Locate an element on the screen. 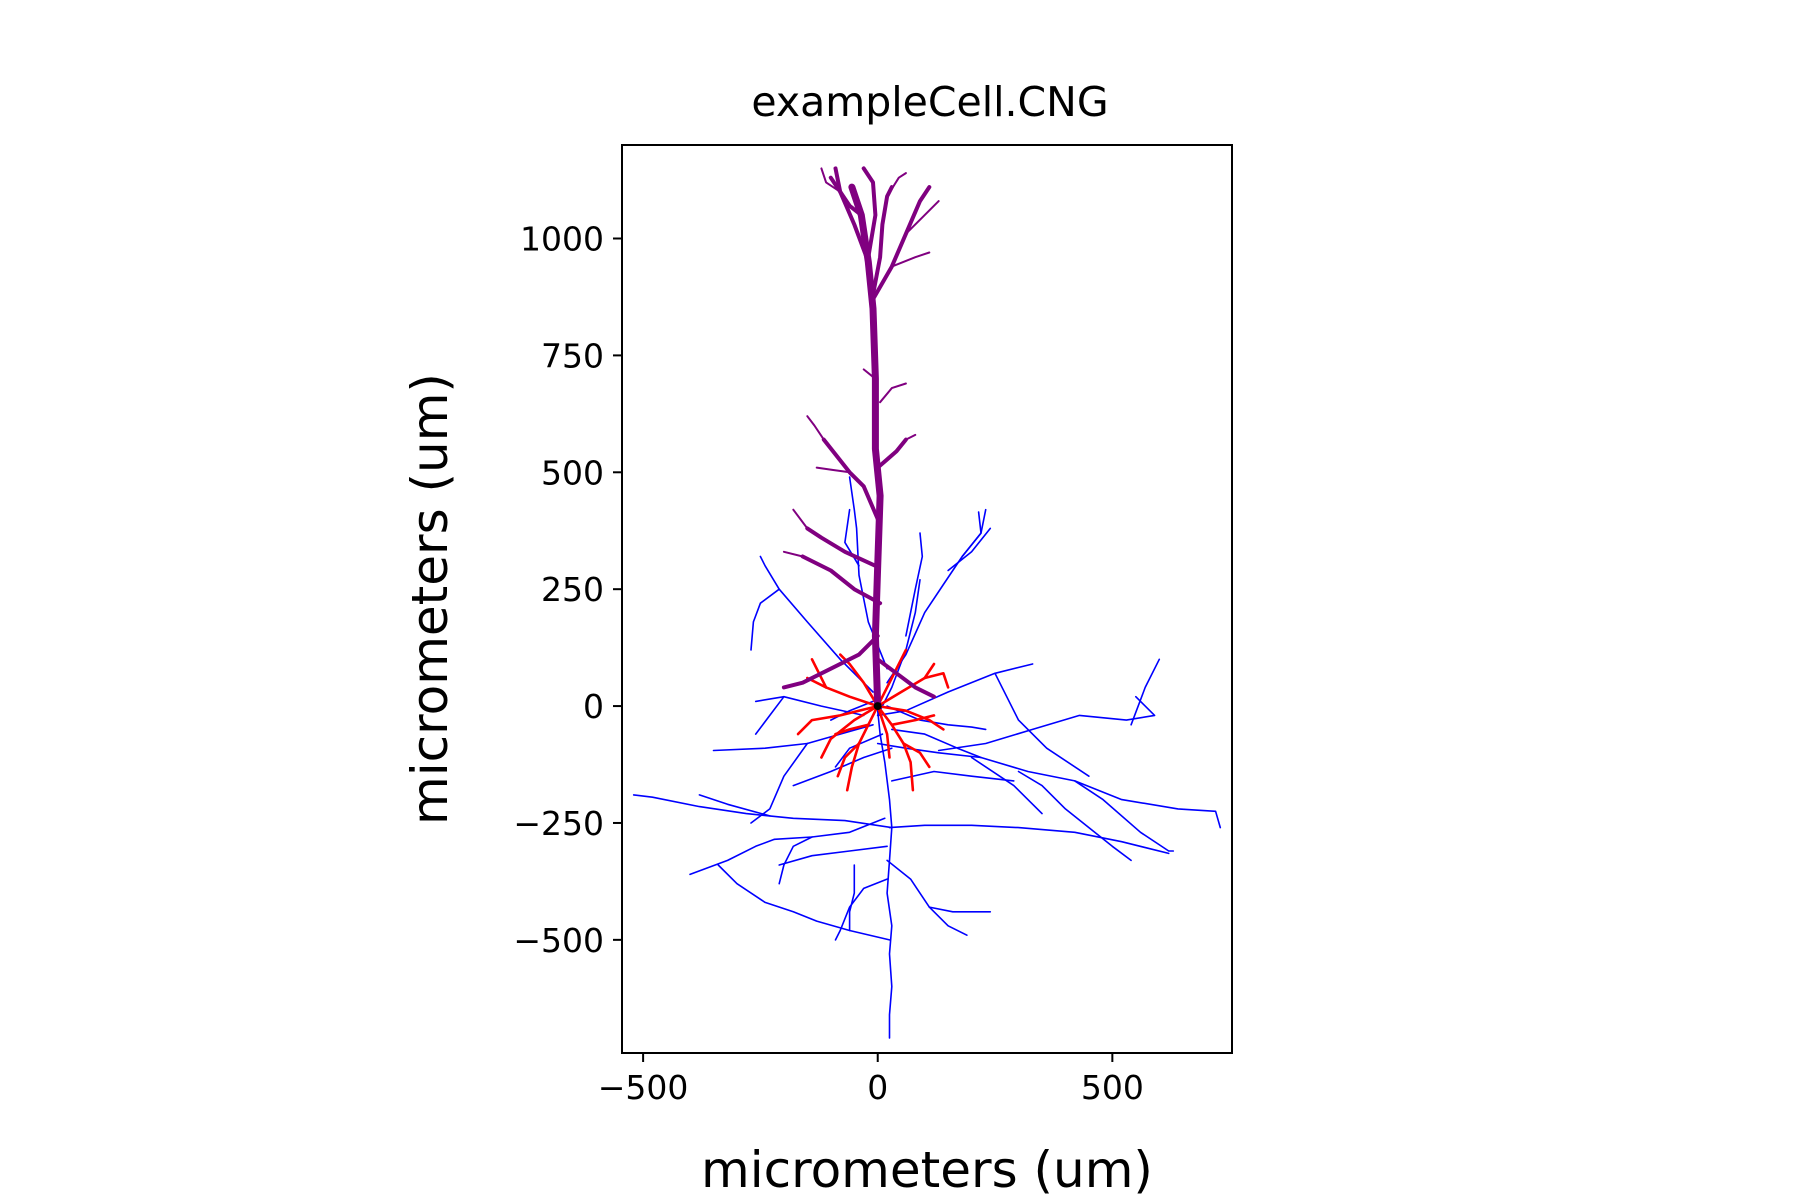 This screenshot has width=1800, height=1200. neurite-branch-s0-p38 is located at coordinates (809, 706).